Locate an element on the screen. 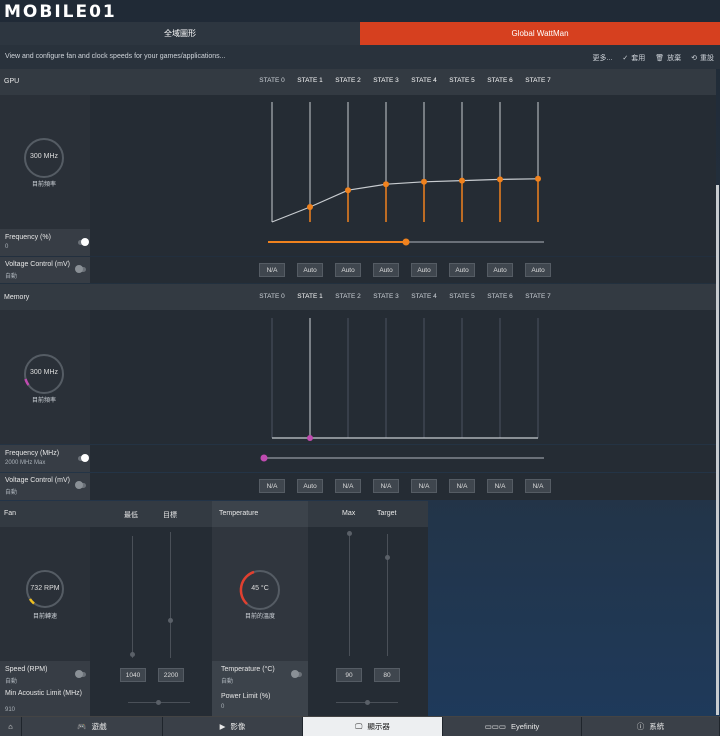  apply-button: ✓ 套用 is located at coordinates (633, 58).